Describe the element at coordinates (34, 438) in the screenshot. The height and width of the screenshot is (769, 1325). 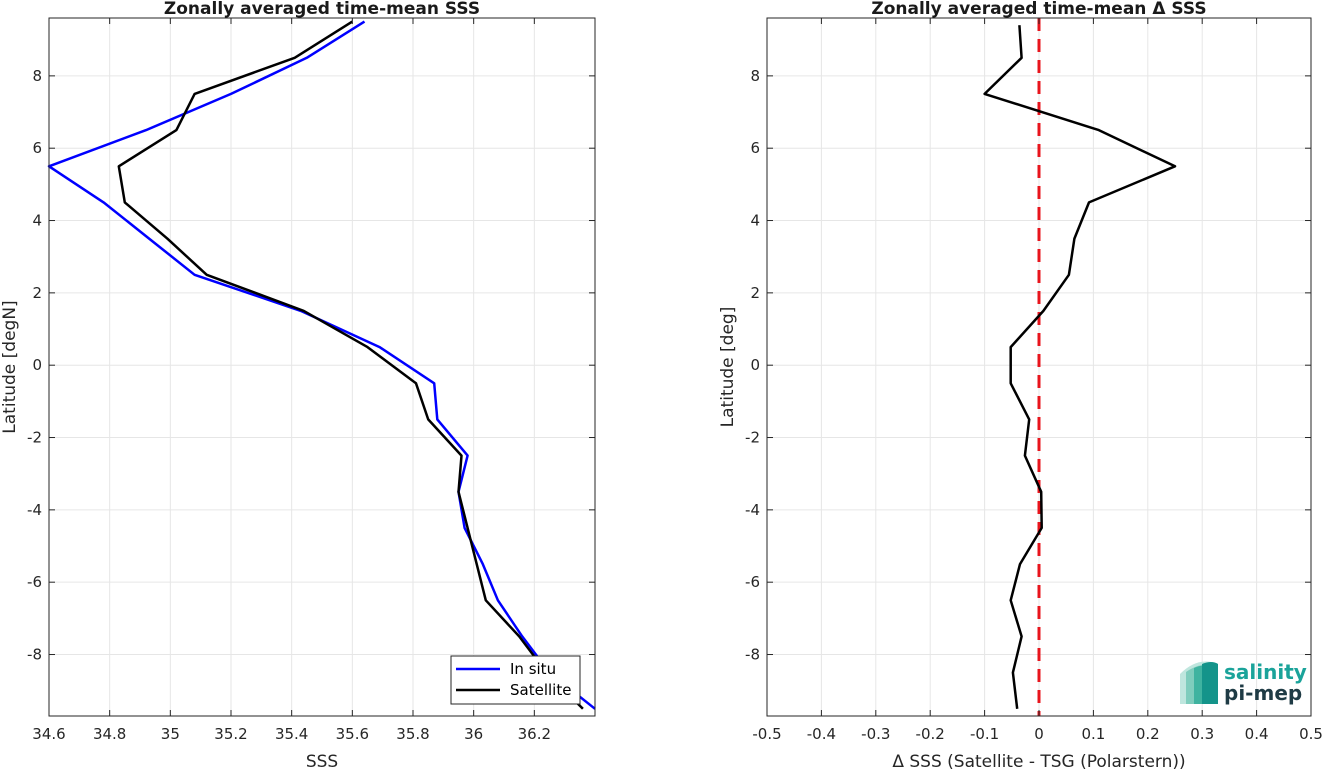
I see `left-ytick-label: -2` at that location.